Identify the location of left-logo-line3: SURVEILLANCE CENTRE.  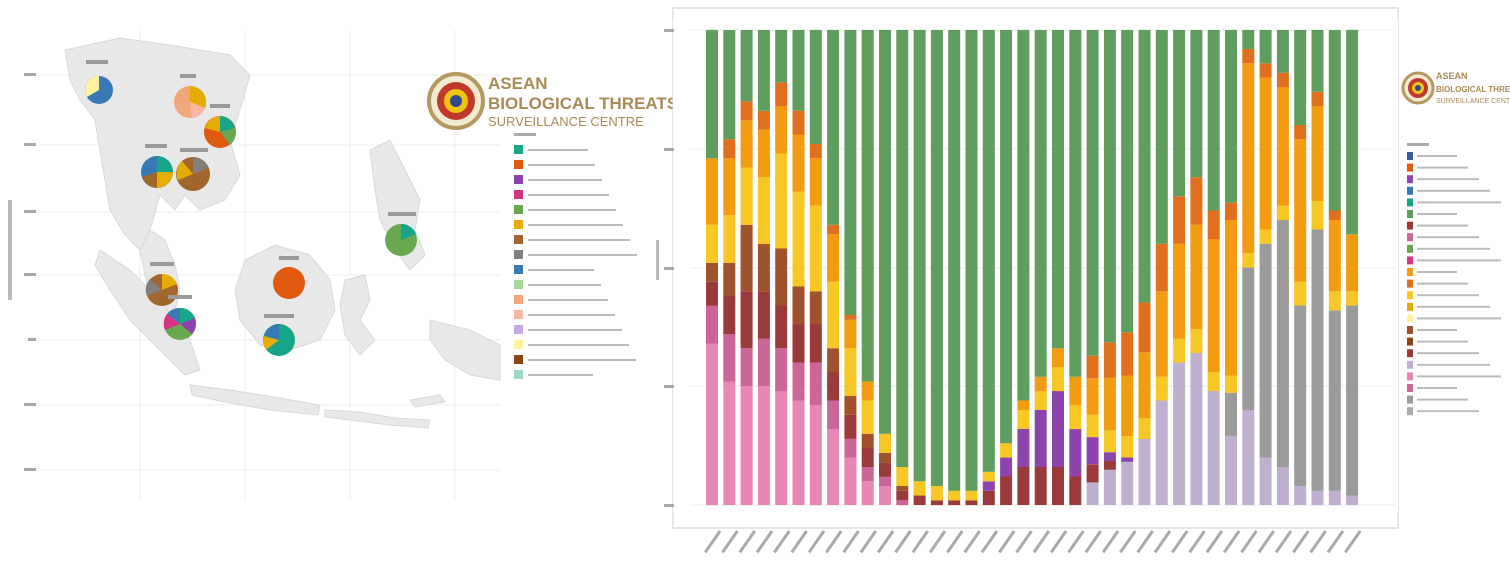
(566, 121).